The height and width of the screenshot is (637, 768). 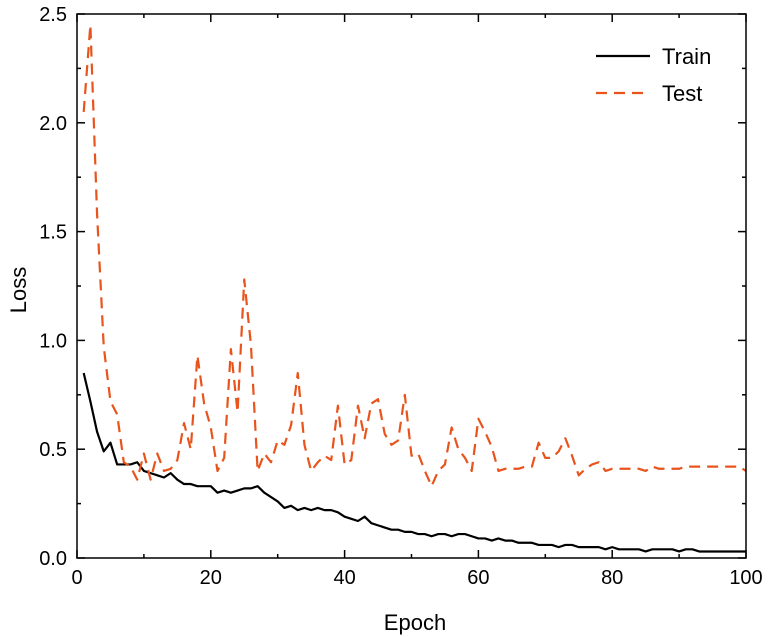 What do you see at coordinates (211, 578) in the screenshot?
I see `x-tick-label: 20` at bounding box center [211, 578].